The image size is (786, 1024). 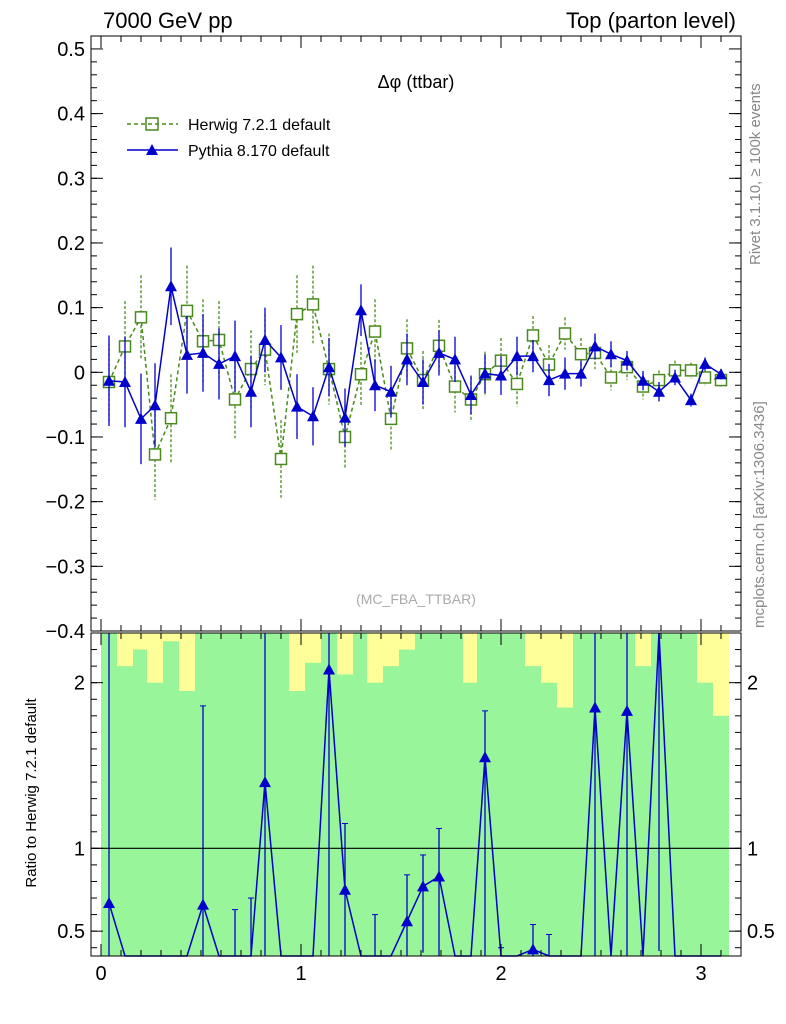 I want to click on y-tick-label: 0.3, so click(x=71, y=179).